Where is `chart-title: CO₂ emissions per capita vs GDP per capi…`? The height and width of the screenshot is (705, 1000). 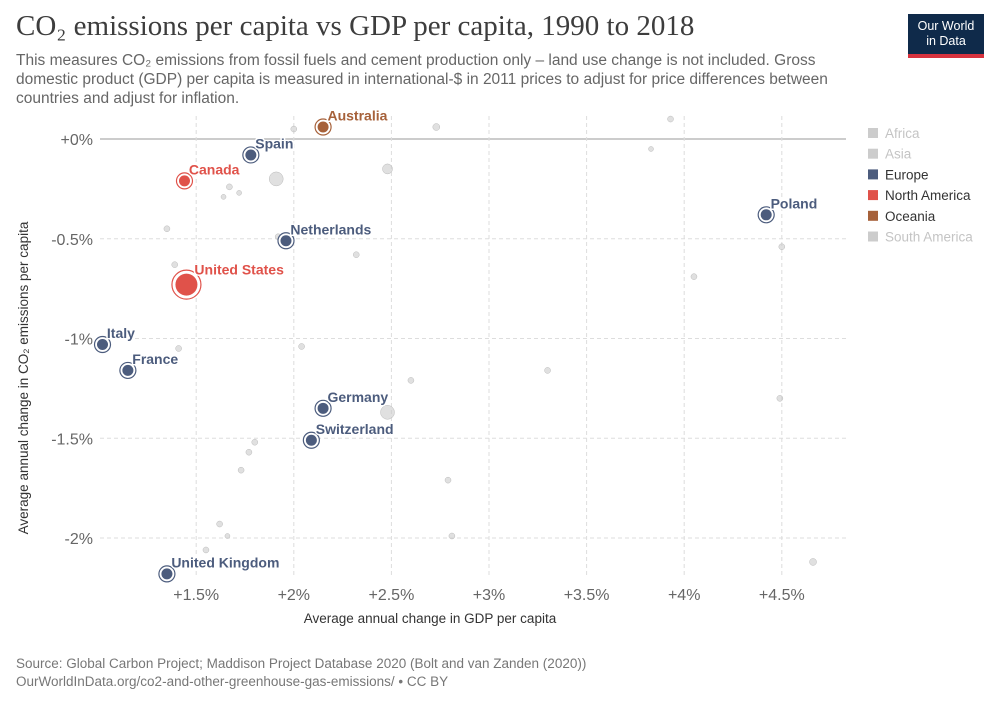
chart-title: CO₂ emissions per capita vs GDP per capi… is located at coordinates (355, 26).